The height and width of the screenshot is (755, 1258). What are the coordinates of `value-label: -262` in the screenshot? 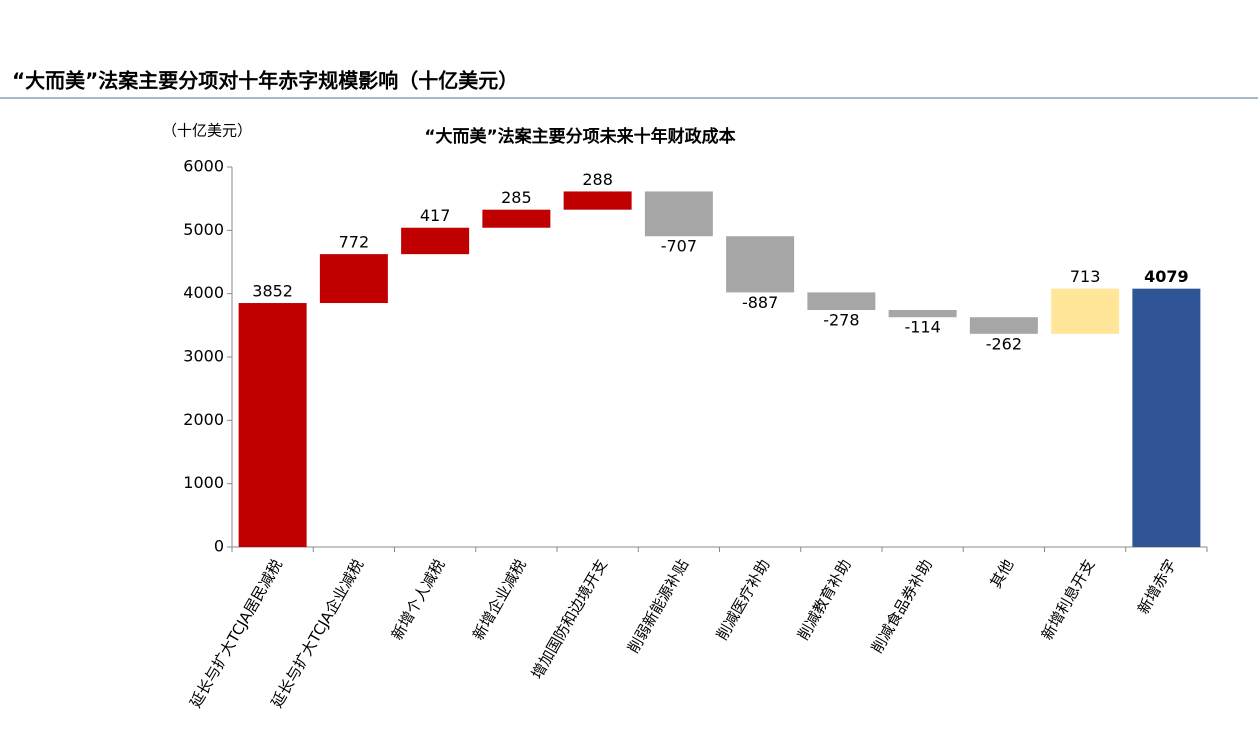 It's located at (1004, 343).